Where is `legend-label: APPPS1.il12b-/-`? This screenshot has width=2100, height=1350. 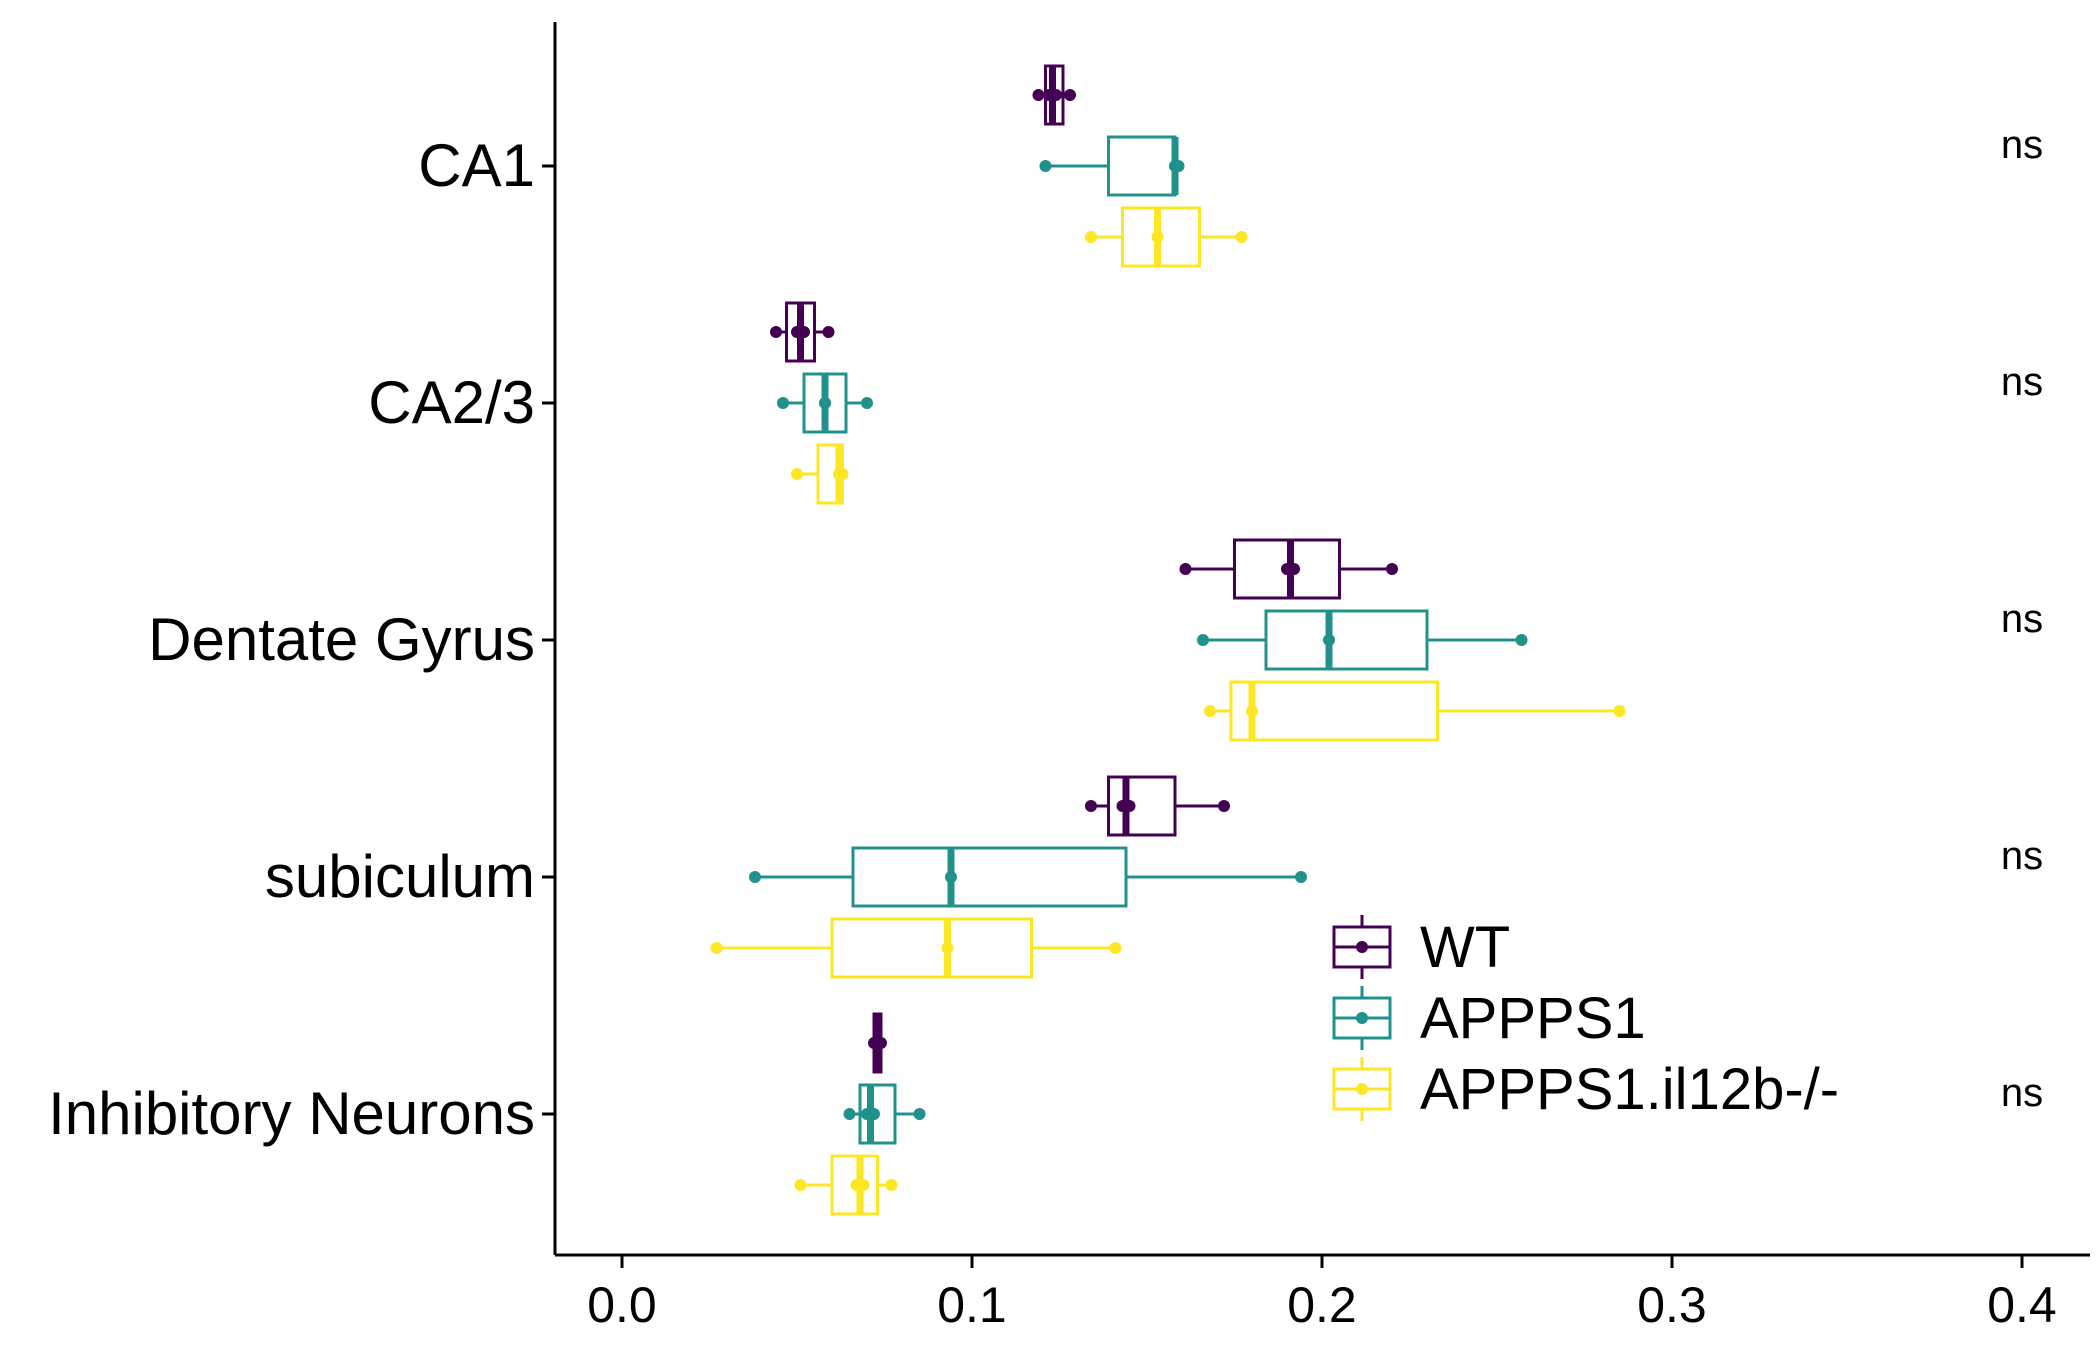 legend-label: APPPS1.il12b-/- is located at coordinates (1629, 1089).